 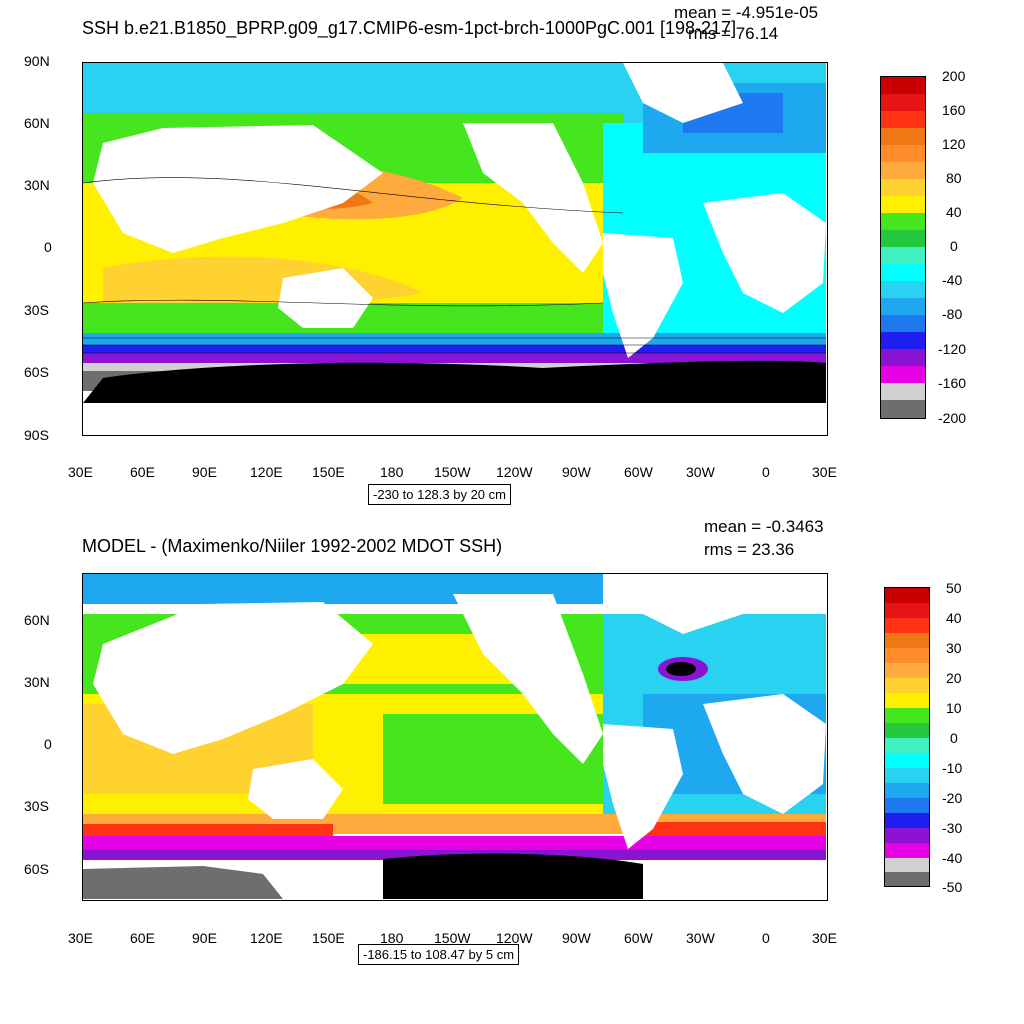 I want to click on panel1-colorbar-svg, so click(x=903, y=247).